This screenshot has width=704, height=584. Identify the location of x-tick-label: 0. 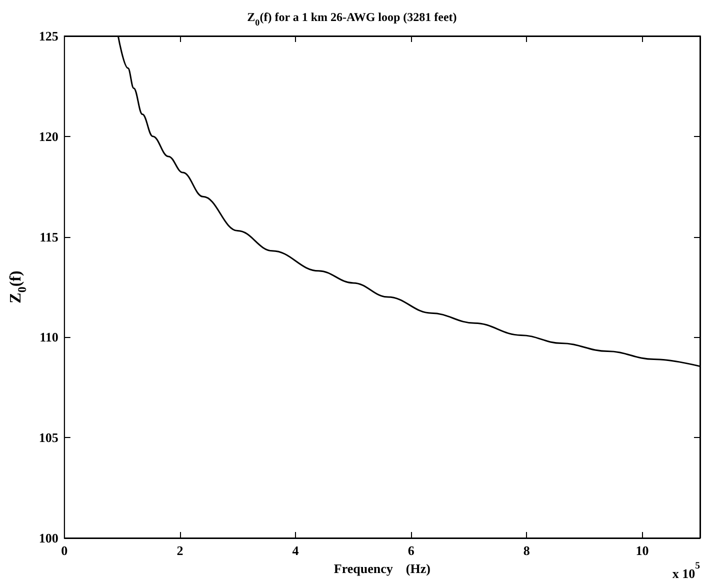
(64, 550).